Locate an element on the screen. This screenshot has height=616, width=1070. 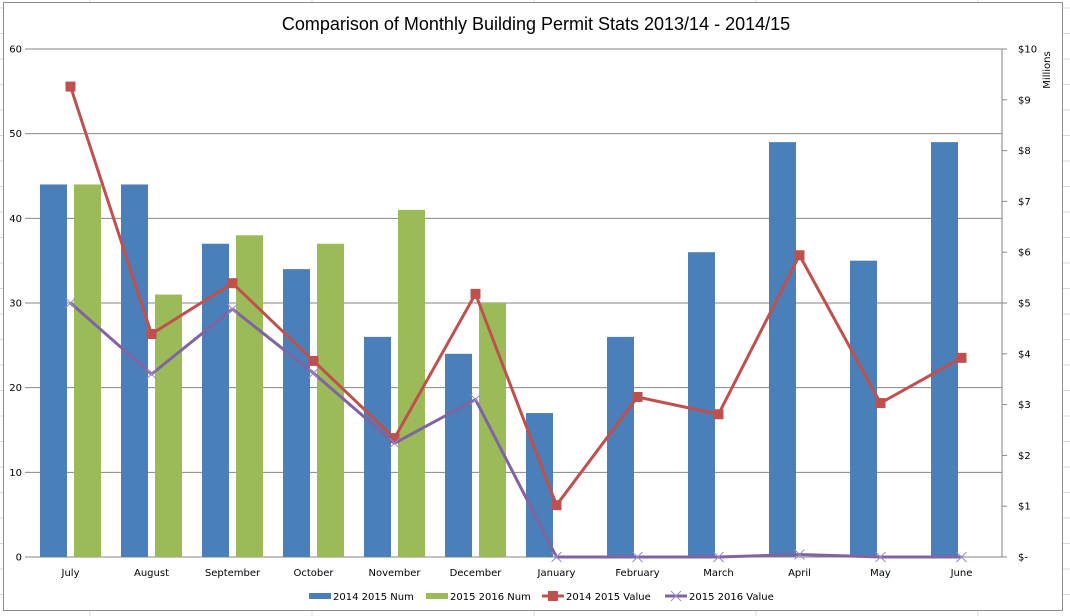
legend-x-marker is located at coordinates (676, 596).